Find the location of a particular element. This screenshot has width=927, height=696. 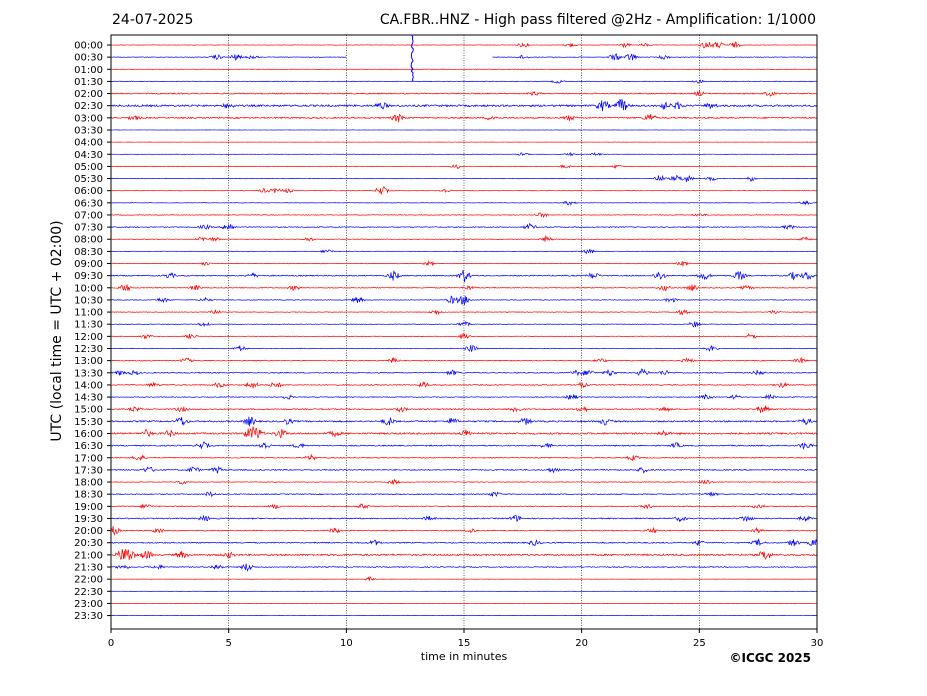

x-tick-label: 20 is located at coordinates (581, 643).